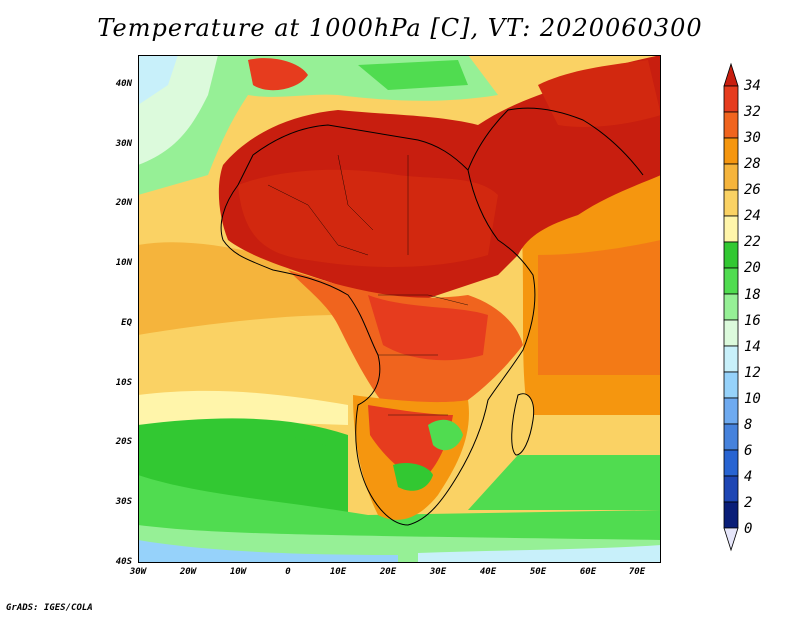  Describe the element at coordinates (123, 203) in the screenshot. I see `y-tick-label: 20N` at that location.